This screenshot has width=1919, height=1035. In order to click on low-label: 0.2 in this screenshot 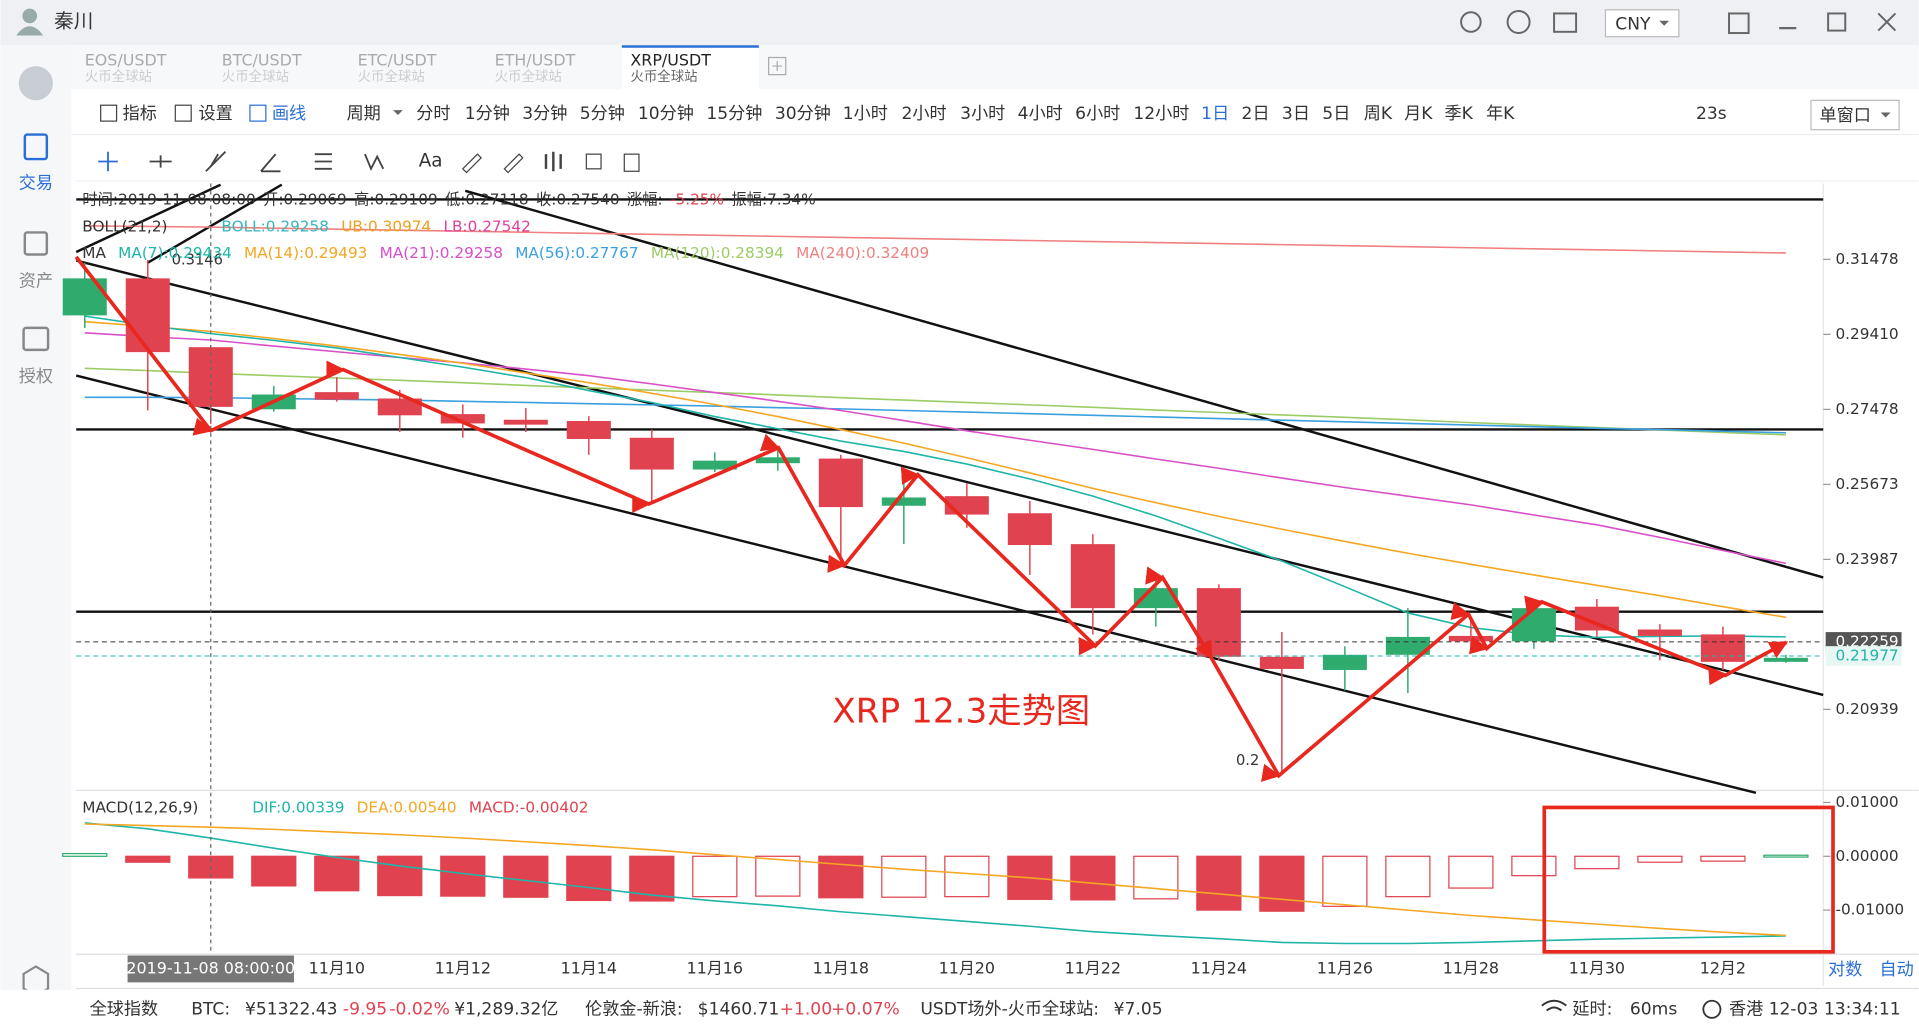, I will do `click(1247, 760)`.